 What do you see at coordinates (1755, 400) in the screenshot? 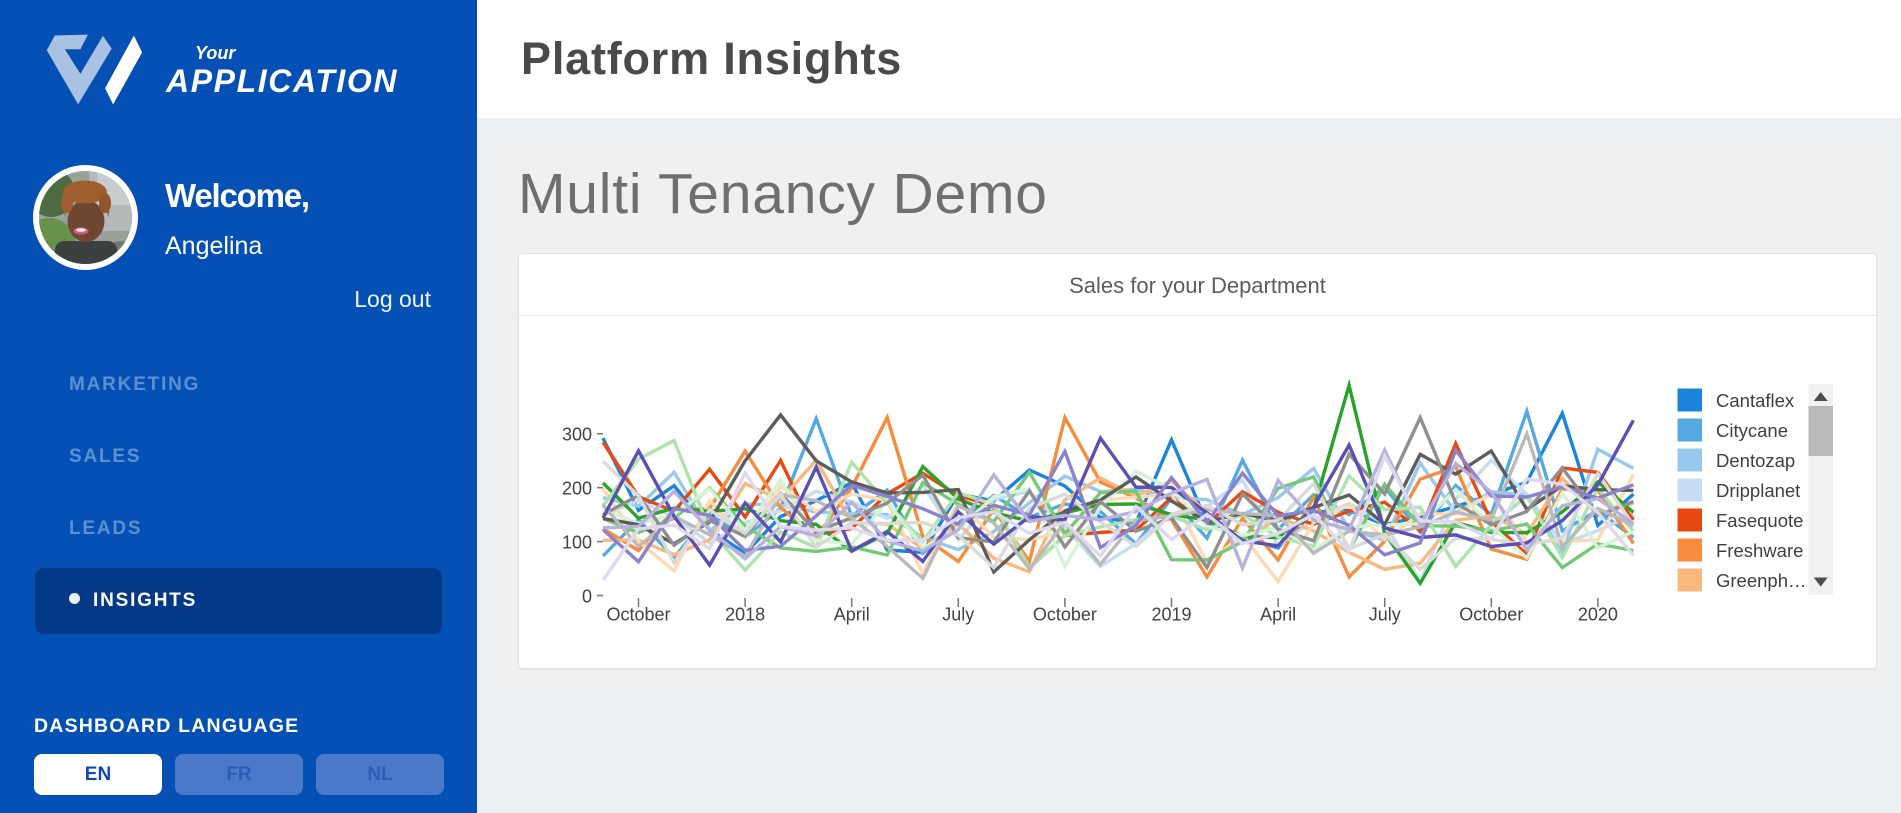
I see `svg-text: Cantaflex` at bounding box center [1755, 400].